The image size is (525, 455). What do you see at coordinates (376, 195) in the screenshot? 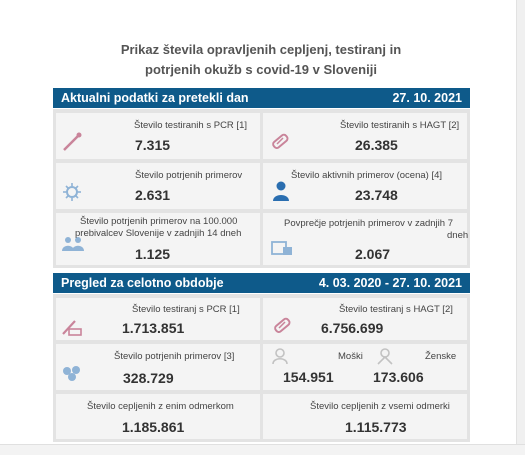
I see `card-value: 23.748` at bounding box center [376, 195].